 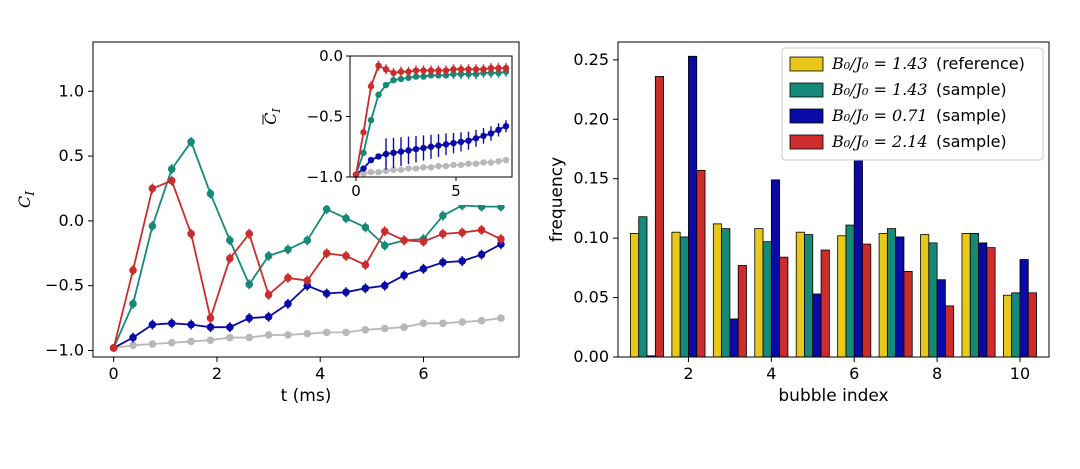 What do you see at coordinates (328, 116) in the screenshot?
I see `inset-y-ticks: 0.0 −0.5 −1.0` at bounding box center [328, 116].